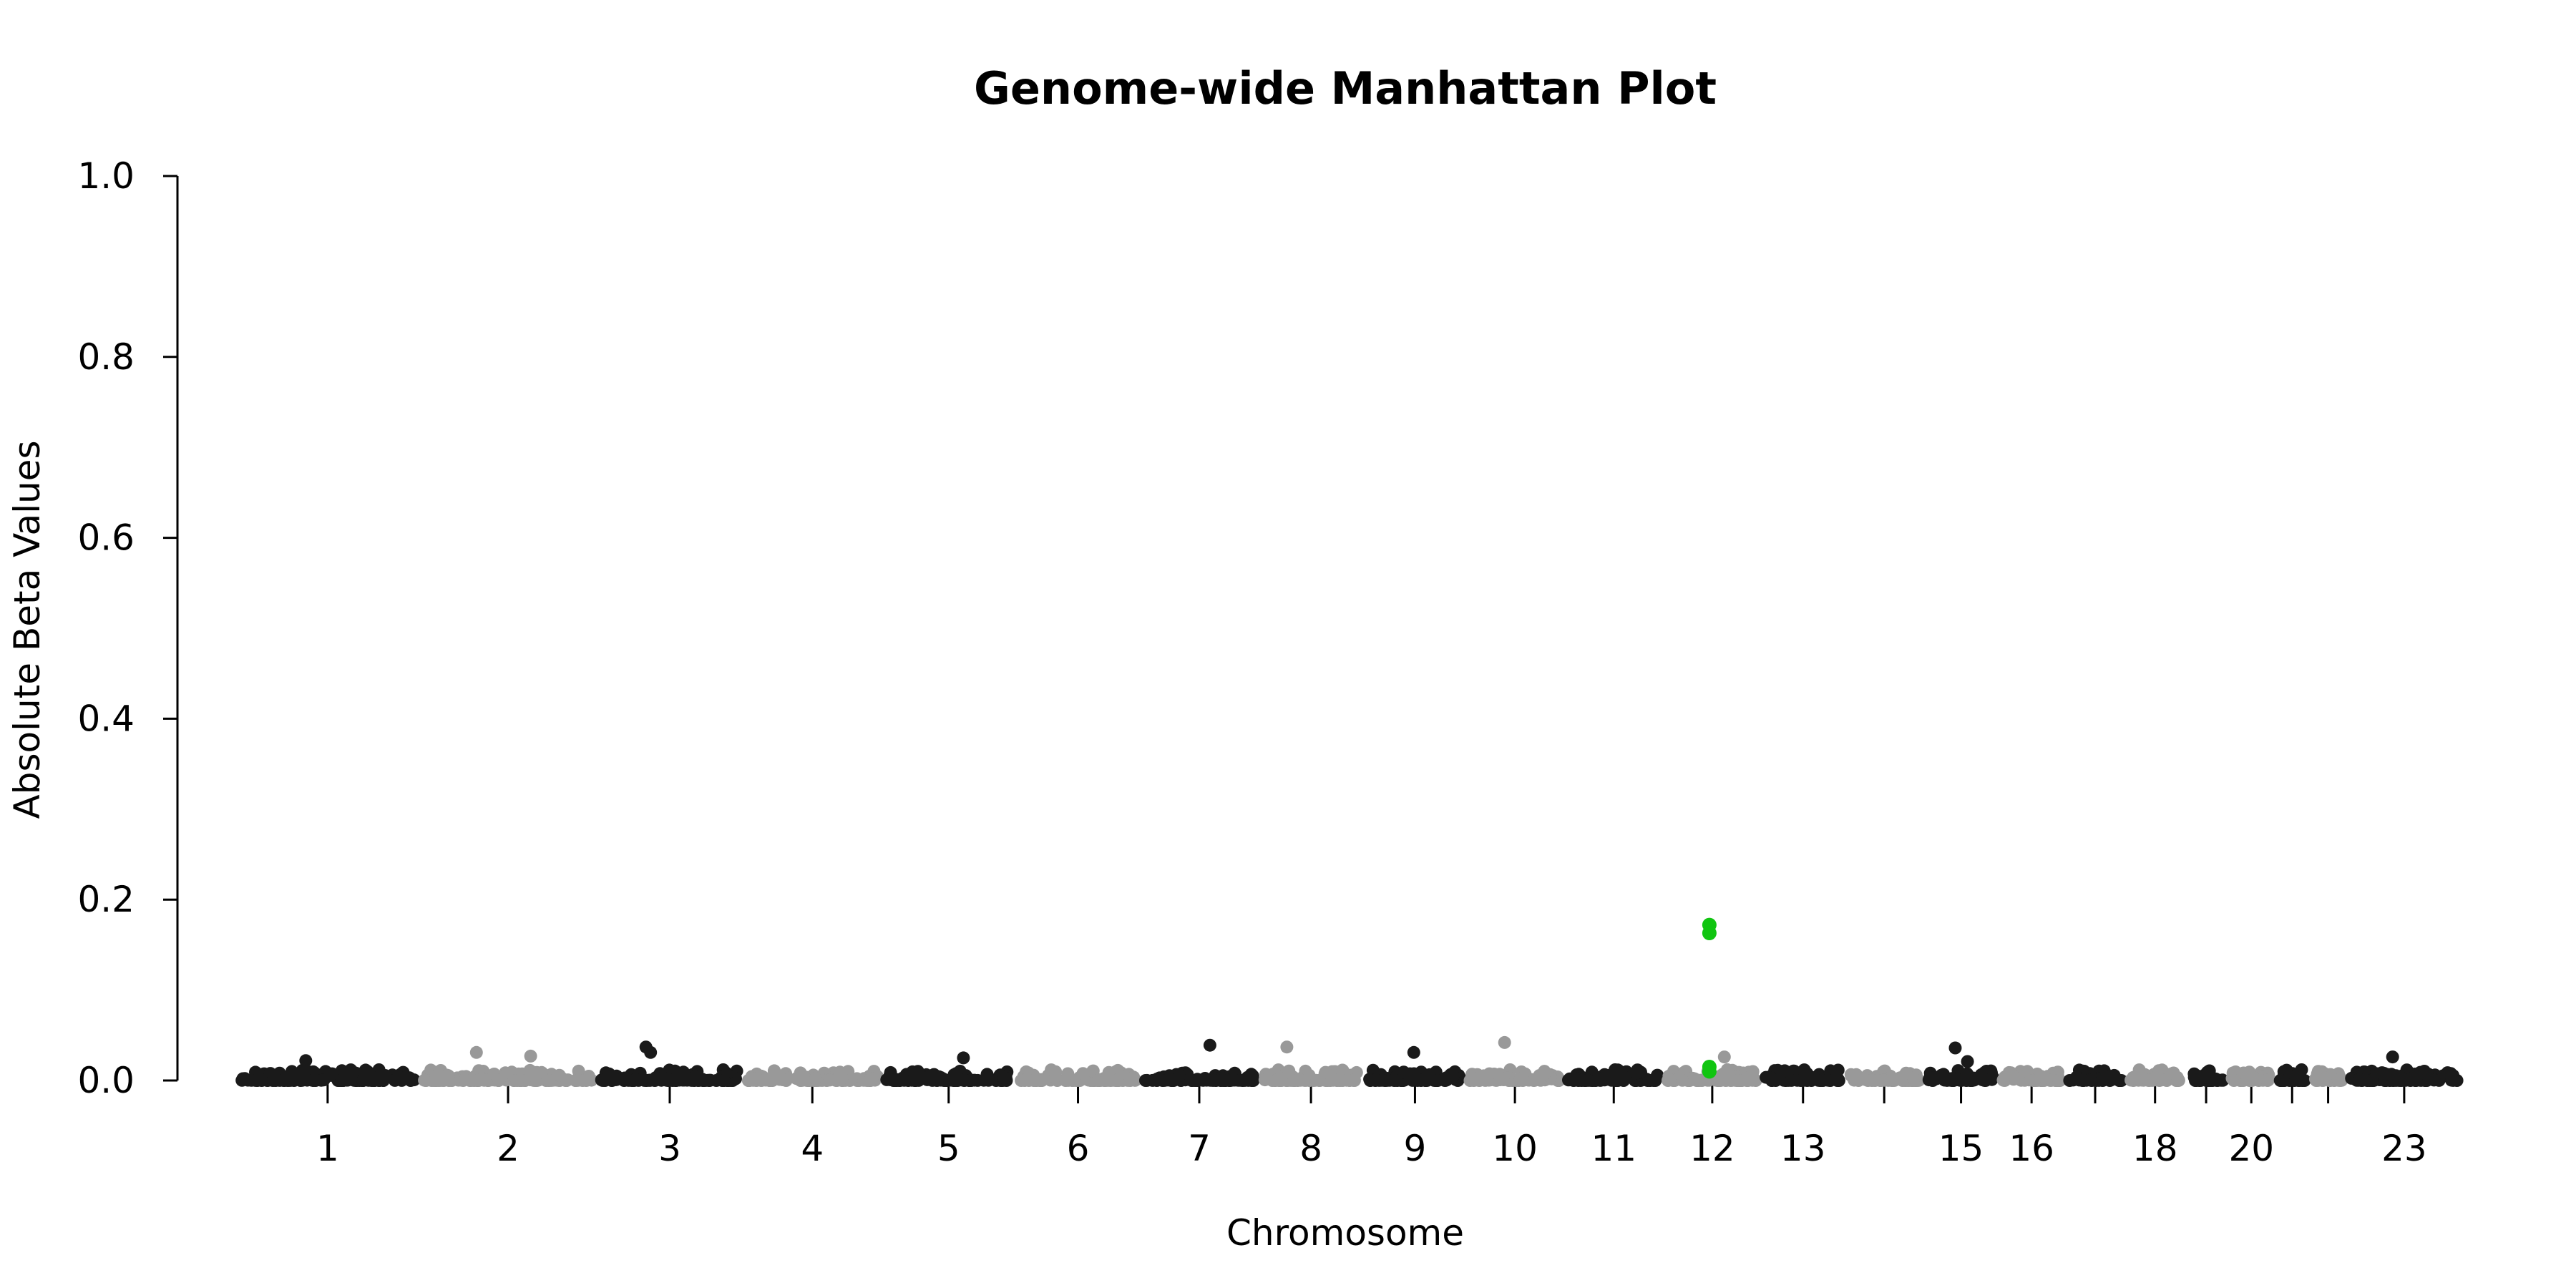  Describe the element at coordinates (1961, 1148) in the screenshot. I see `x-tick-label: 15` at that location.